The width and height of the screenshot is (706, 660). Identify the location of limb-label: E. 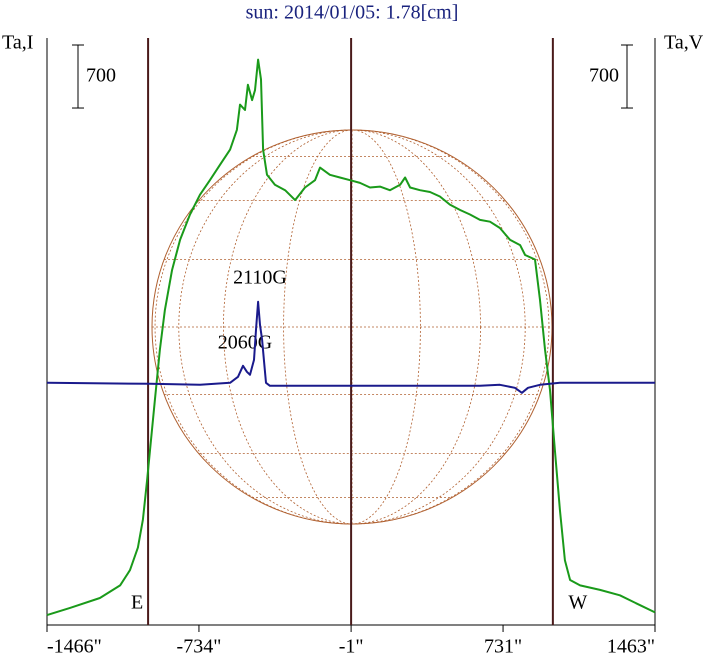
(137, 603).